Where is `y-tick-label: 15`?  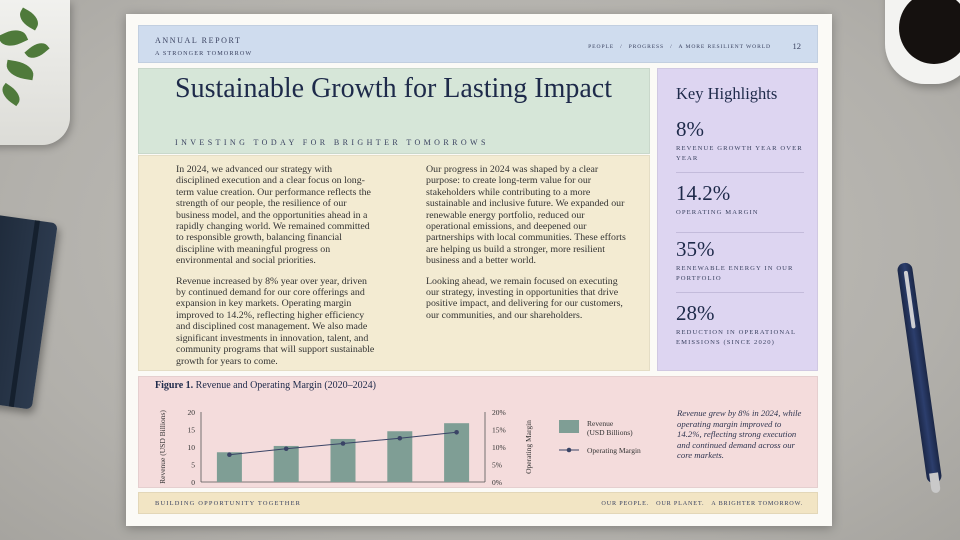
y-tick-label: 15 is located at coordinates (192, 430).